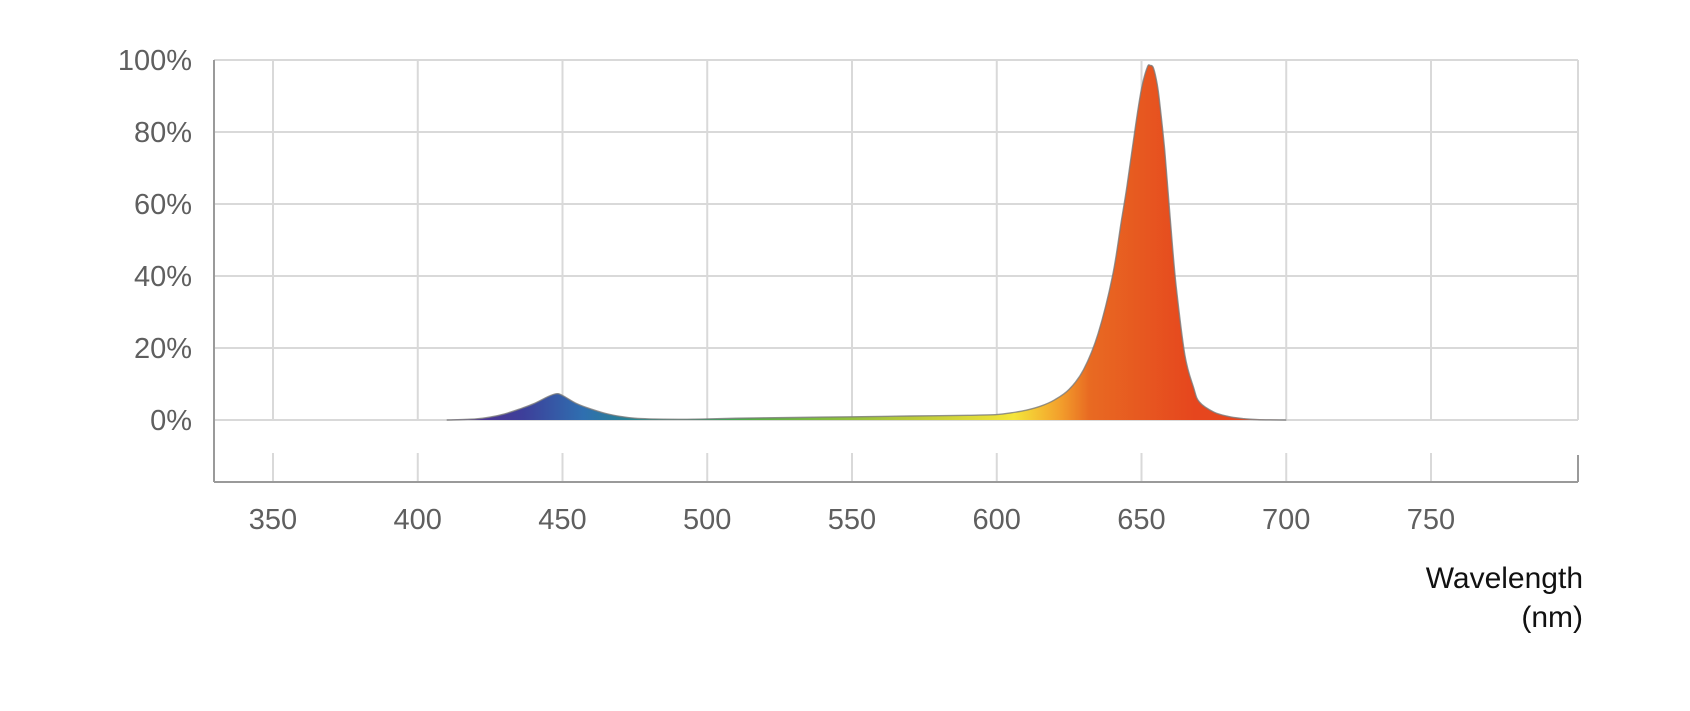 The image size is (1690, 711). Describe the element at coordinates (163, 349) in the screenshot. I see `y-tick-label-20: 20%` at that location.